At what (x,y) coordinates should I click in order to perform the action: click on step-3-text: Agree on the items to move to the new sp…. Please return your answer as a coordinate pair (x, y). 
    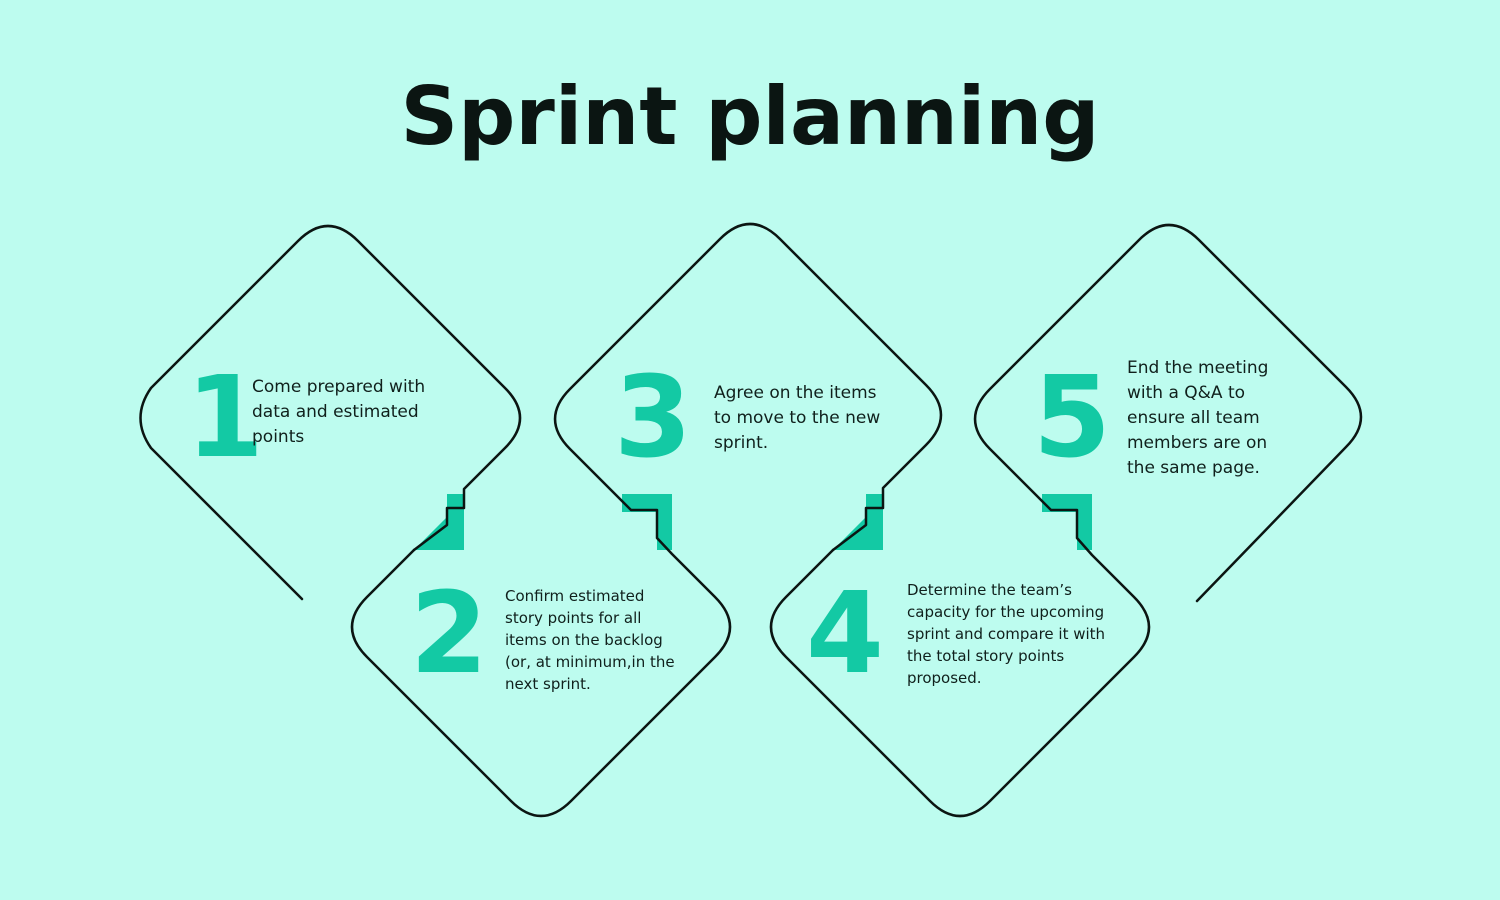
    Looking at the image, I should click on (797, 418).